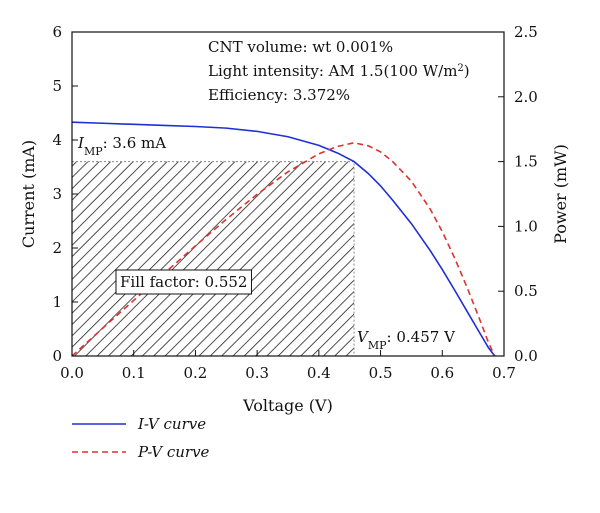 The image size is (600, 513). What do you see at coordinates (57, 32) in the screenshot?
I see `y-left-tick-label: 6` at bounding box center [57, 32].